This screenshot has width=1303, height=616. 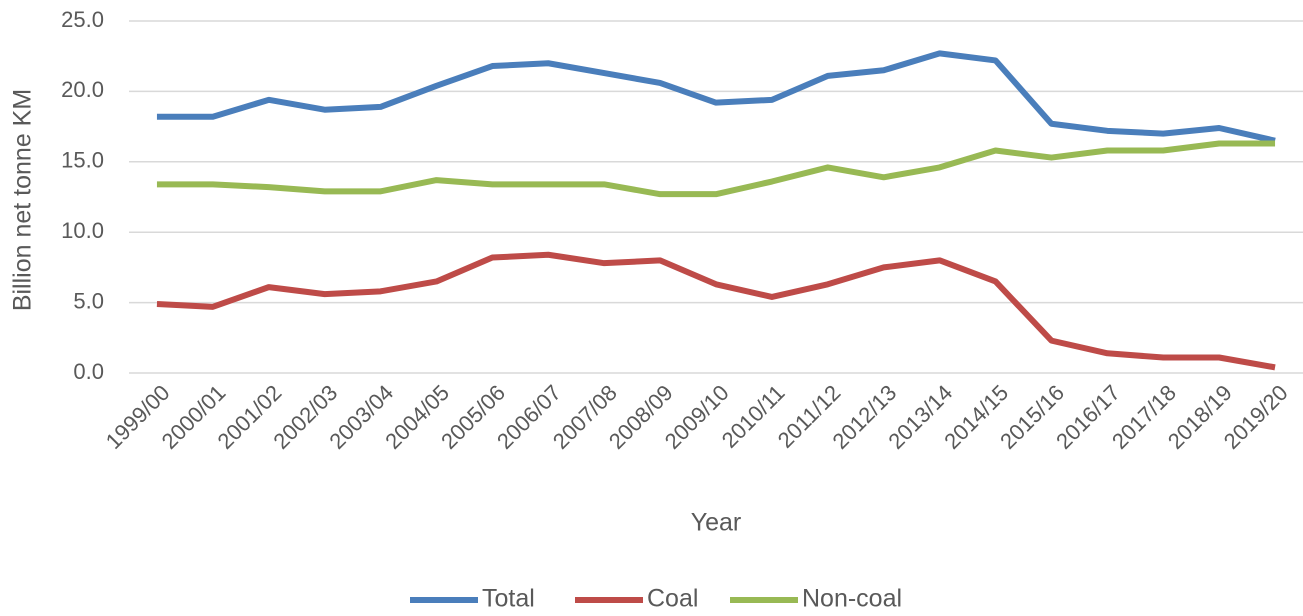 What do you see at coordinates (88, 371) in the screenshot?
I see `y-tick-label: 0.0` at bounding box center [88, 371].